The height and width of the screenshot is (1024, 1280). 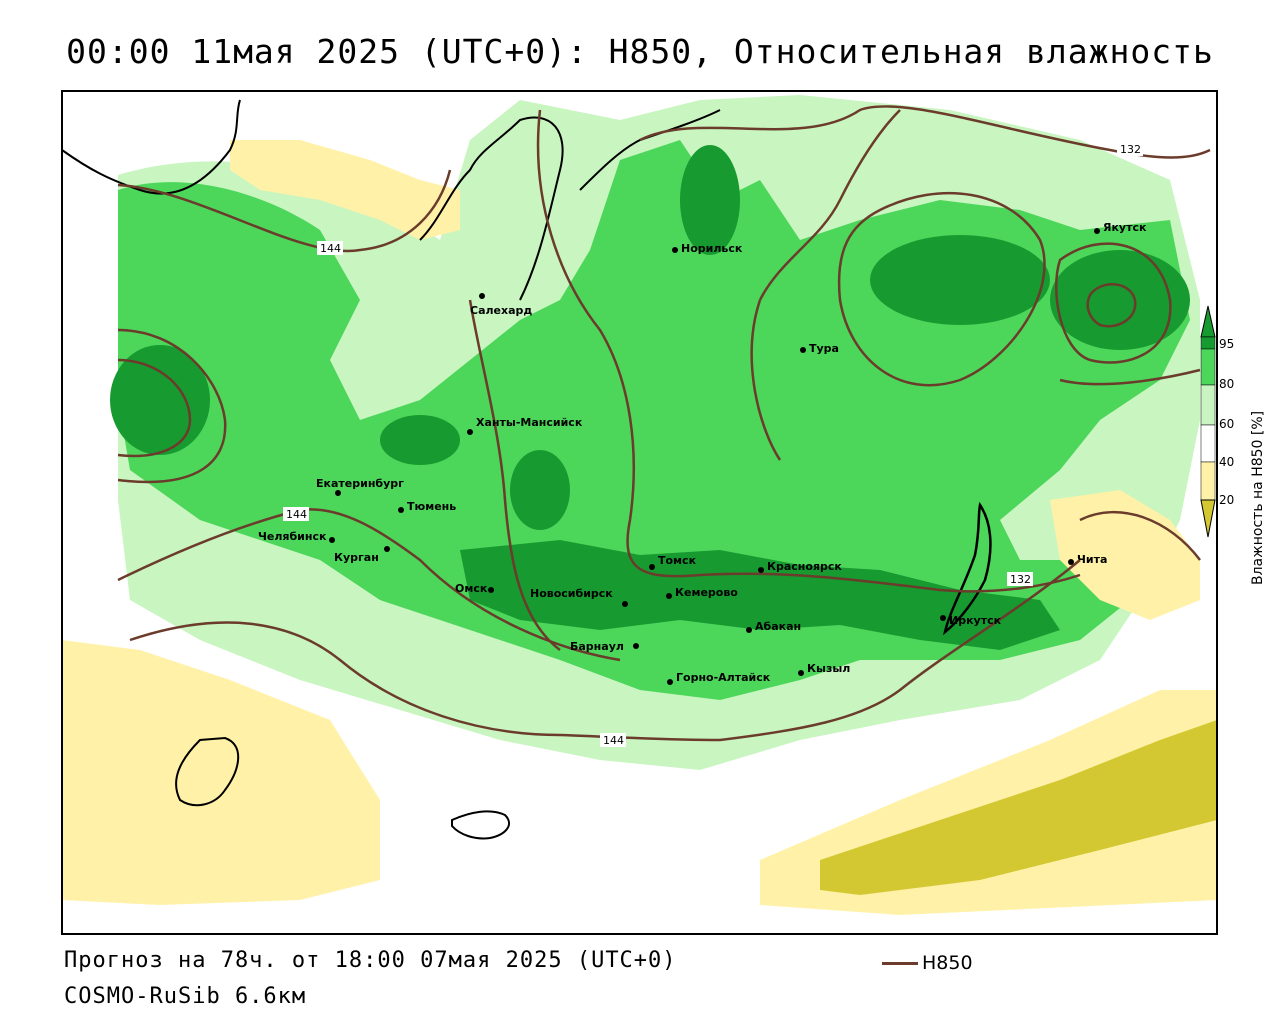 What do you see at coordinates (975, 620) in the screenshot?
I see `city-label: Иркутск` at bounding box center [975, 620].